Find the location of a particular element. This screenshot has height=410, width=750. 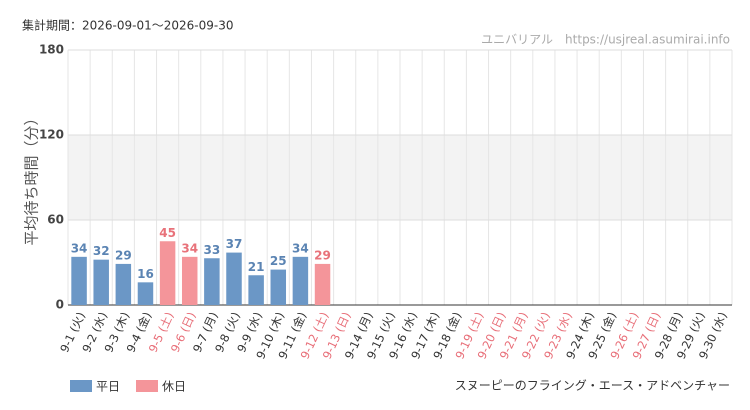

subtitle: 集計期間：2026-09-01～2026-09-30 is located at coordinates (127, 25).